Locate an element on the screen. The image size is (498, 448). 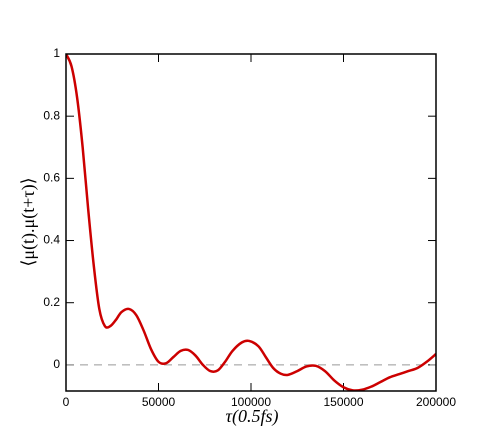
x-axis-label: τ(0.5fs) is located at coordinates (252, 416).